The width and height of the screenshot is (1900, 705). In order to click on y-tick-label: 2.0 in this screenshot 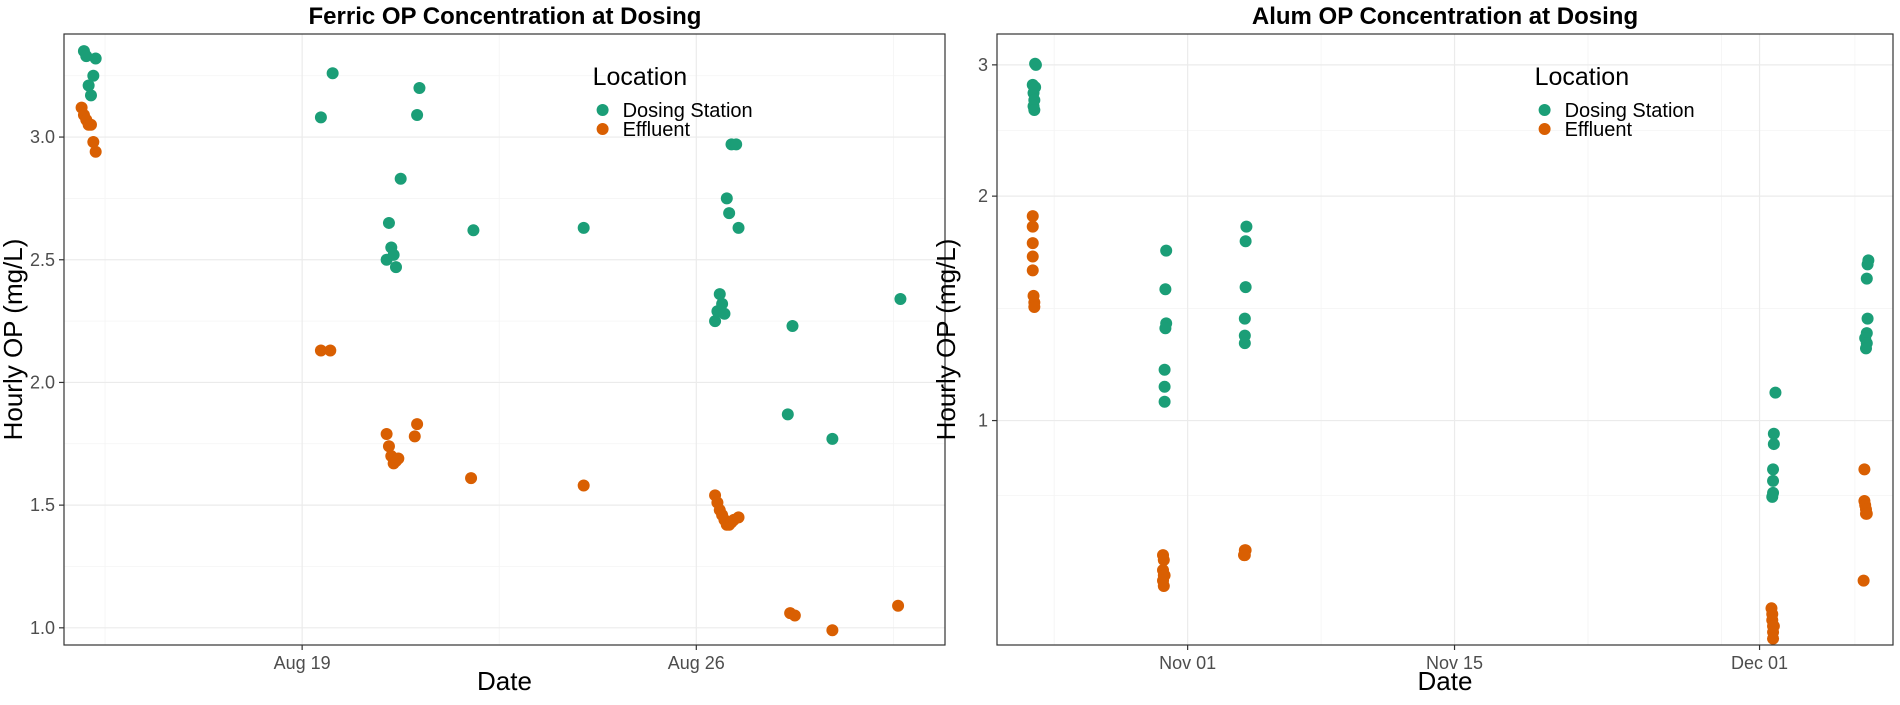, I will do `click(42, 382)`.